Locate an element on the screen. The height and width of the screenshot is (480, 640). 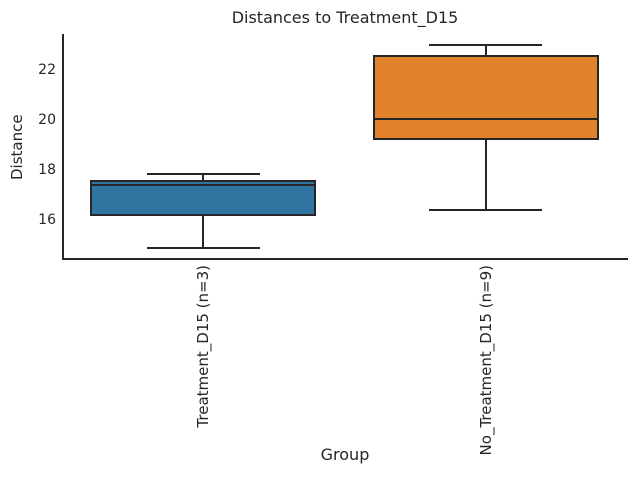
y-tick-label: 18 is located at coordinates (47, 170).